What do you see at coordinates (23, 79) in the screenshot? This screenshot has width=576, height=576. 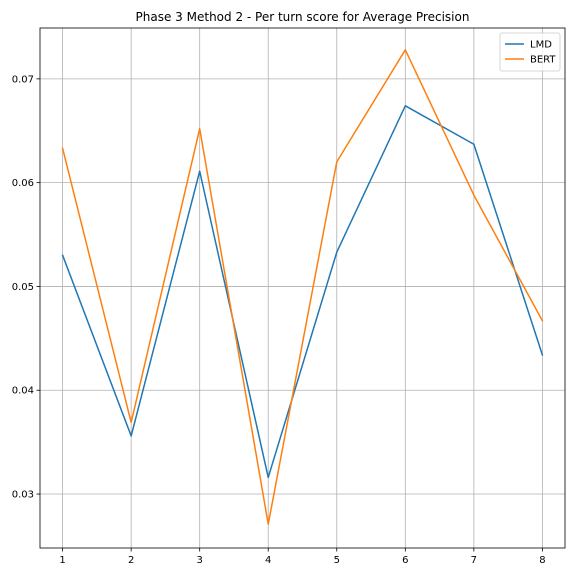 I see `y-tick-label: 0.07` at bounding box center [23, 79].